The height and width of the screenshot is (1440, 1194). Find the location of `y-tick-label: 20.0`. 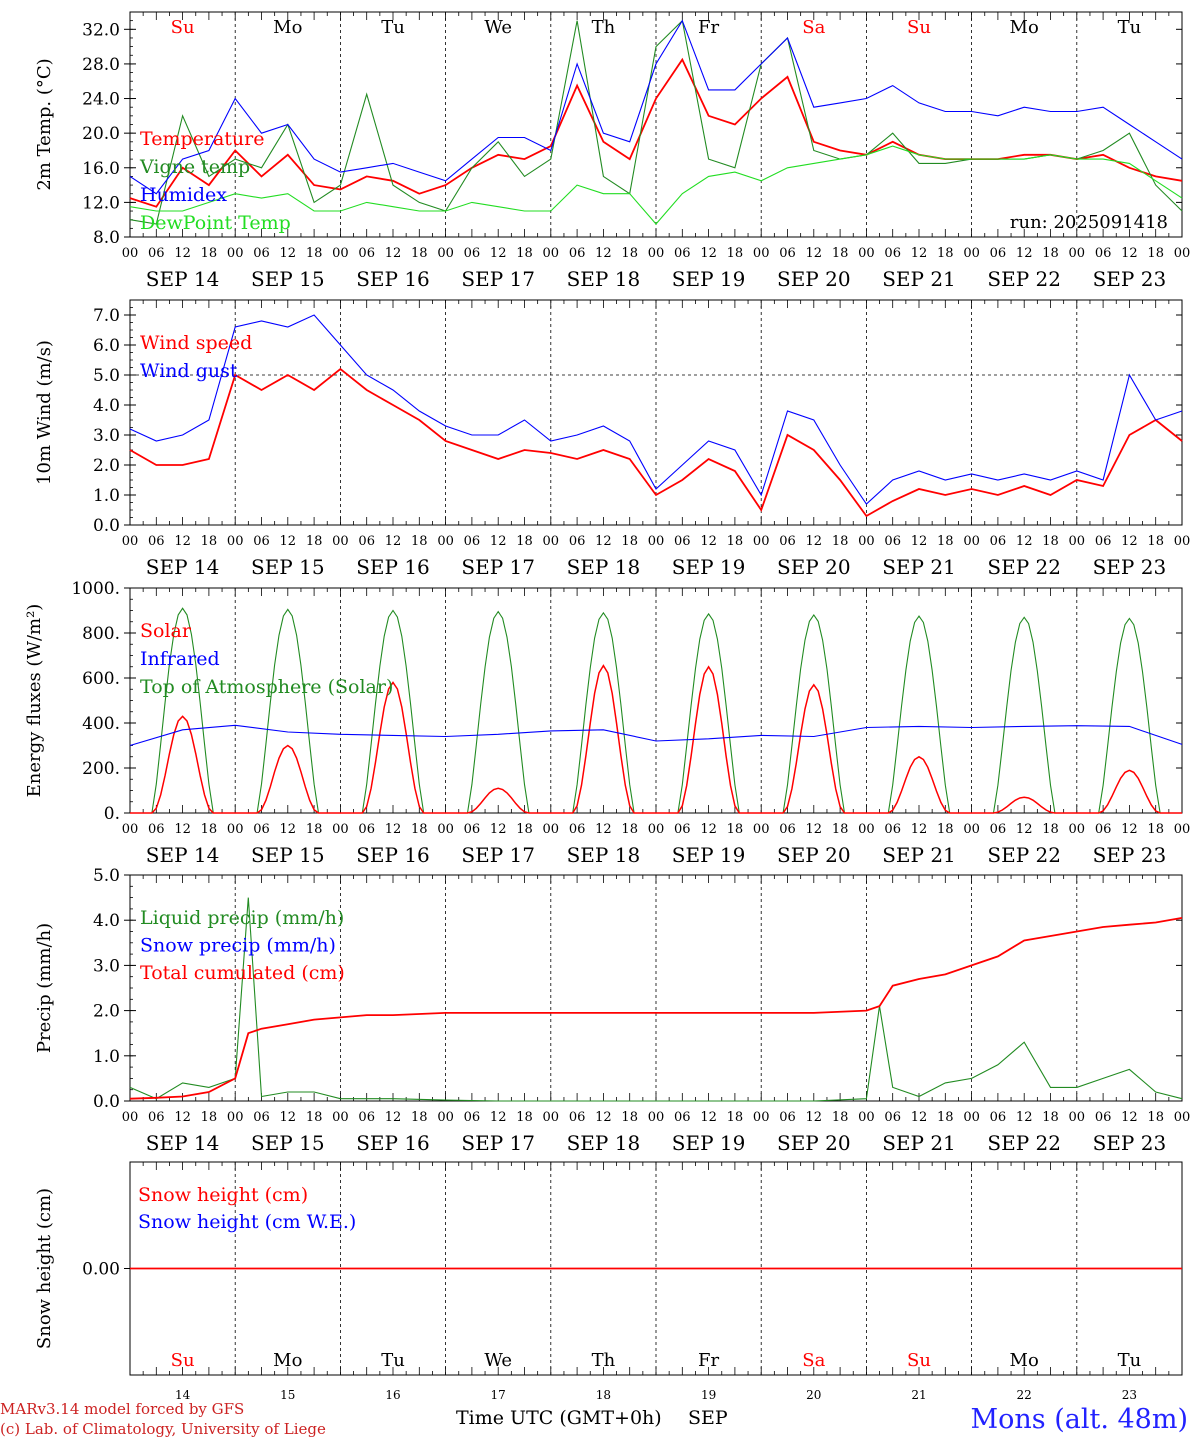

y-tick-label: 20.0 is located at coordinates (101, 134).